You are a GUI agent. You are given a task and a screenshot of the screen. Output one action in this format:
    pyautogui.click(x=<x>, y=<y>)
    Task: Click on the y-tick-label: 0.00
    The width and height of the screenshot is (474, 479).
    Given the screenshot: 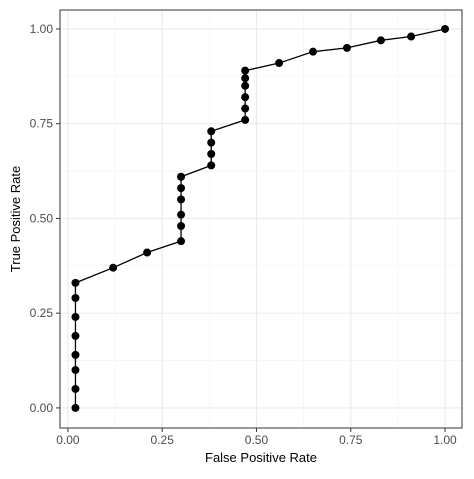 What is the action you would take?
    pyautogui.click(x=42, y=408)
    